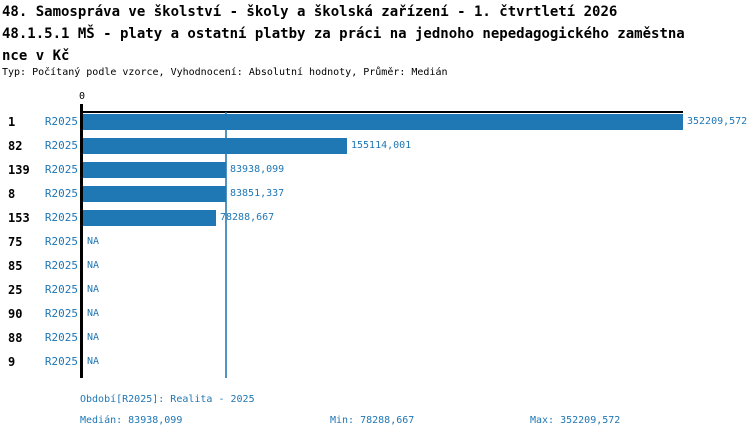 This screenshot has height=438, width=750. Describe the element at coordinates (375, 338) in the screenshot. I see `chart-row: 88 R2025 NA` at that location.